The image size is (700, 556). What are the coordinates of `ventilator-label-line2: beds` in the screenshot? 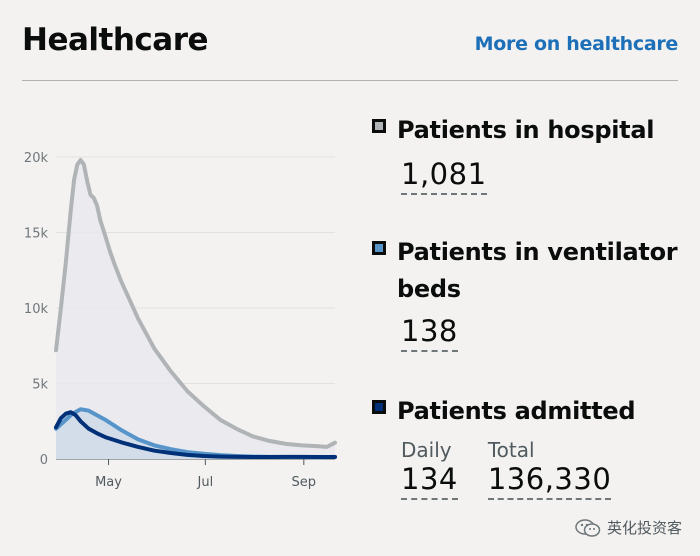 It's located at (429, 289).